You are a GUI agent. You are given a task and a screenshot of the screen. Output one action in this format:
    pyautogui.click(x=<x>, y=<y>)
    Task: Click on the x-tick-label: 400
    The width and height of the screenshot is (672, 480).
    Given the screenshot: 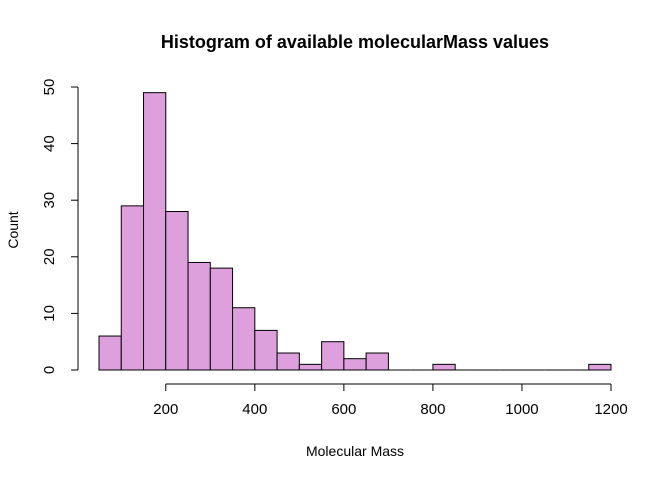 What is the action you would take?
    pyautogui.click(x=254, y=409)
    